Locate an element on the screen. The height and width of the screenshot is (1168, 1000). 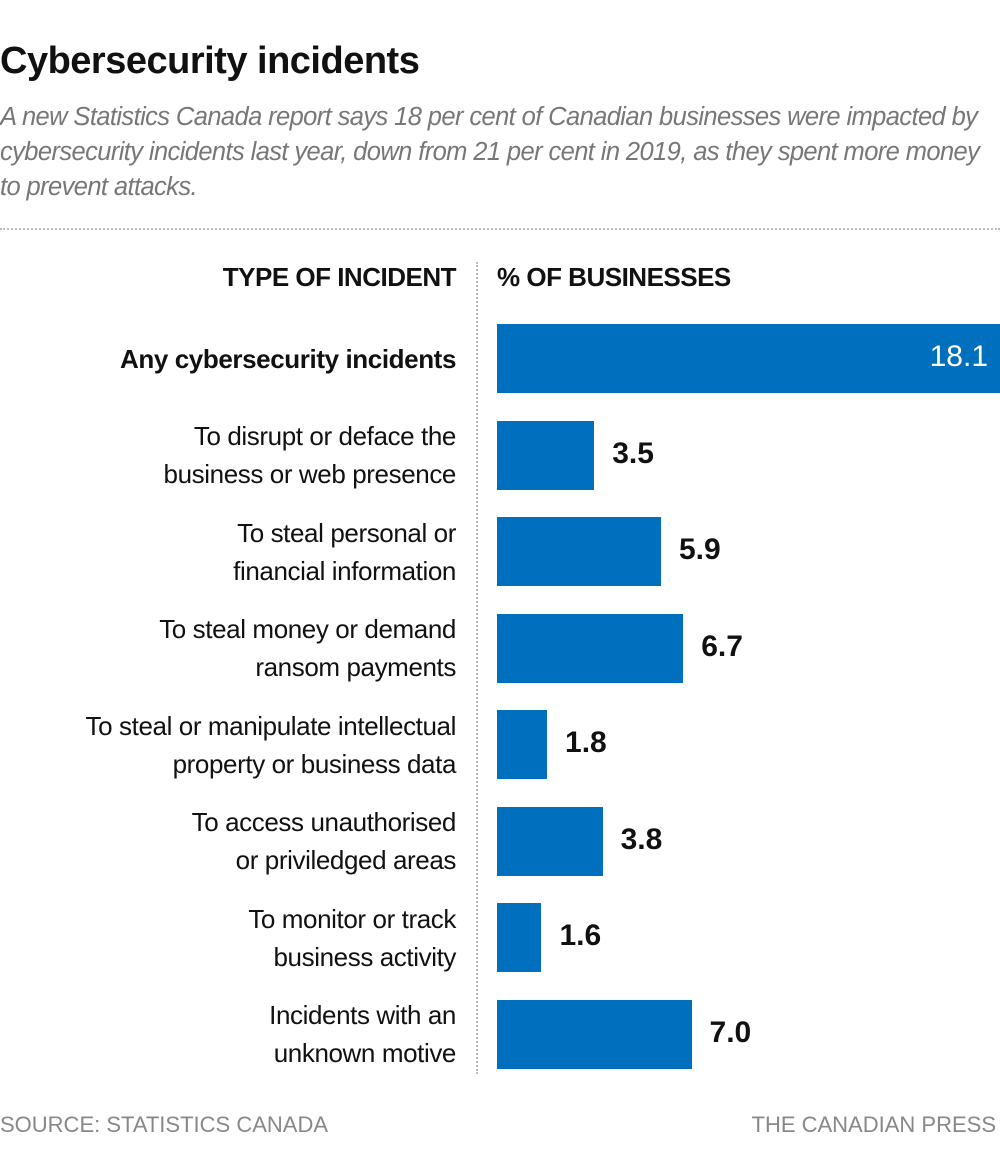
value-header: % OF BUSINESSES is located at coordinates (614, 277).